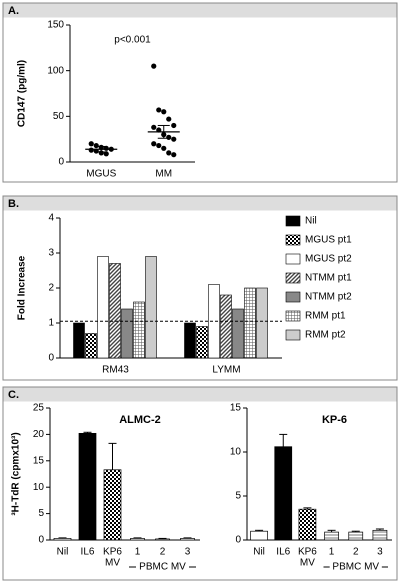 The height and width of the screenshot is (583, 400). What do you see at coordinates (51, 323) in the screenshot?
I see `y-tick-label: 1` at bounding box center [51, 323].